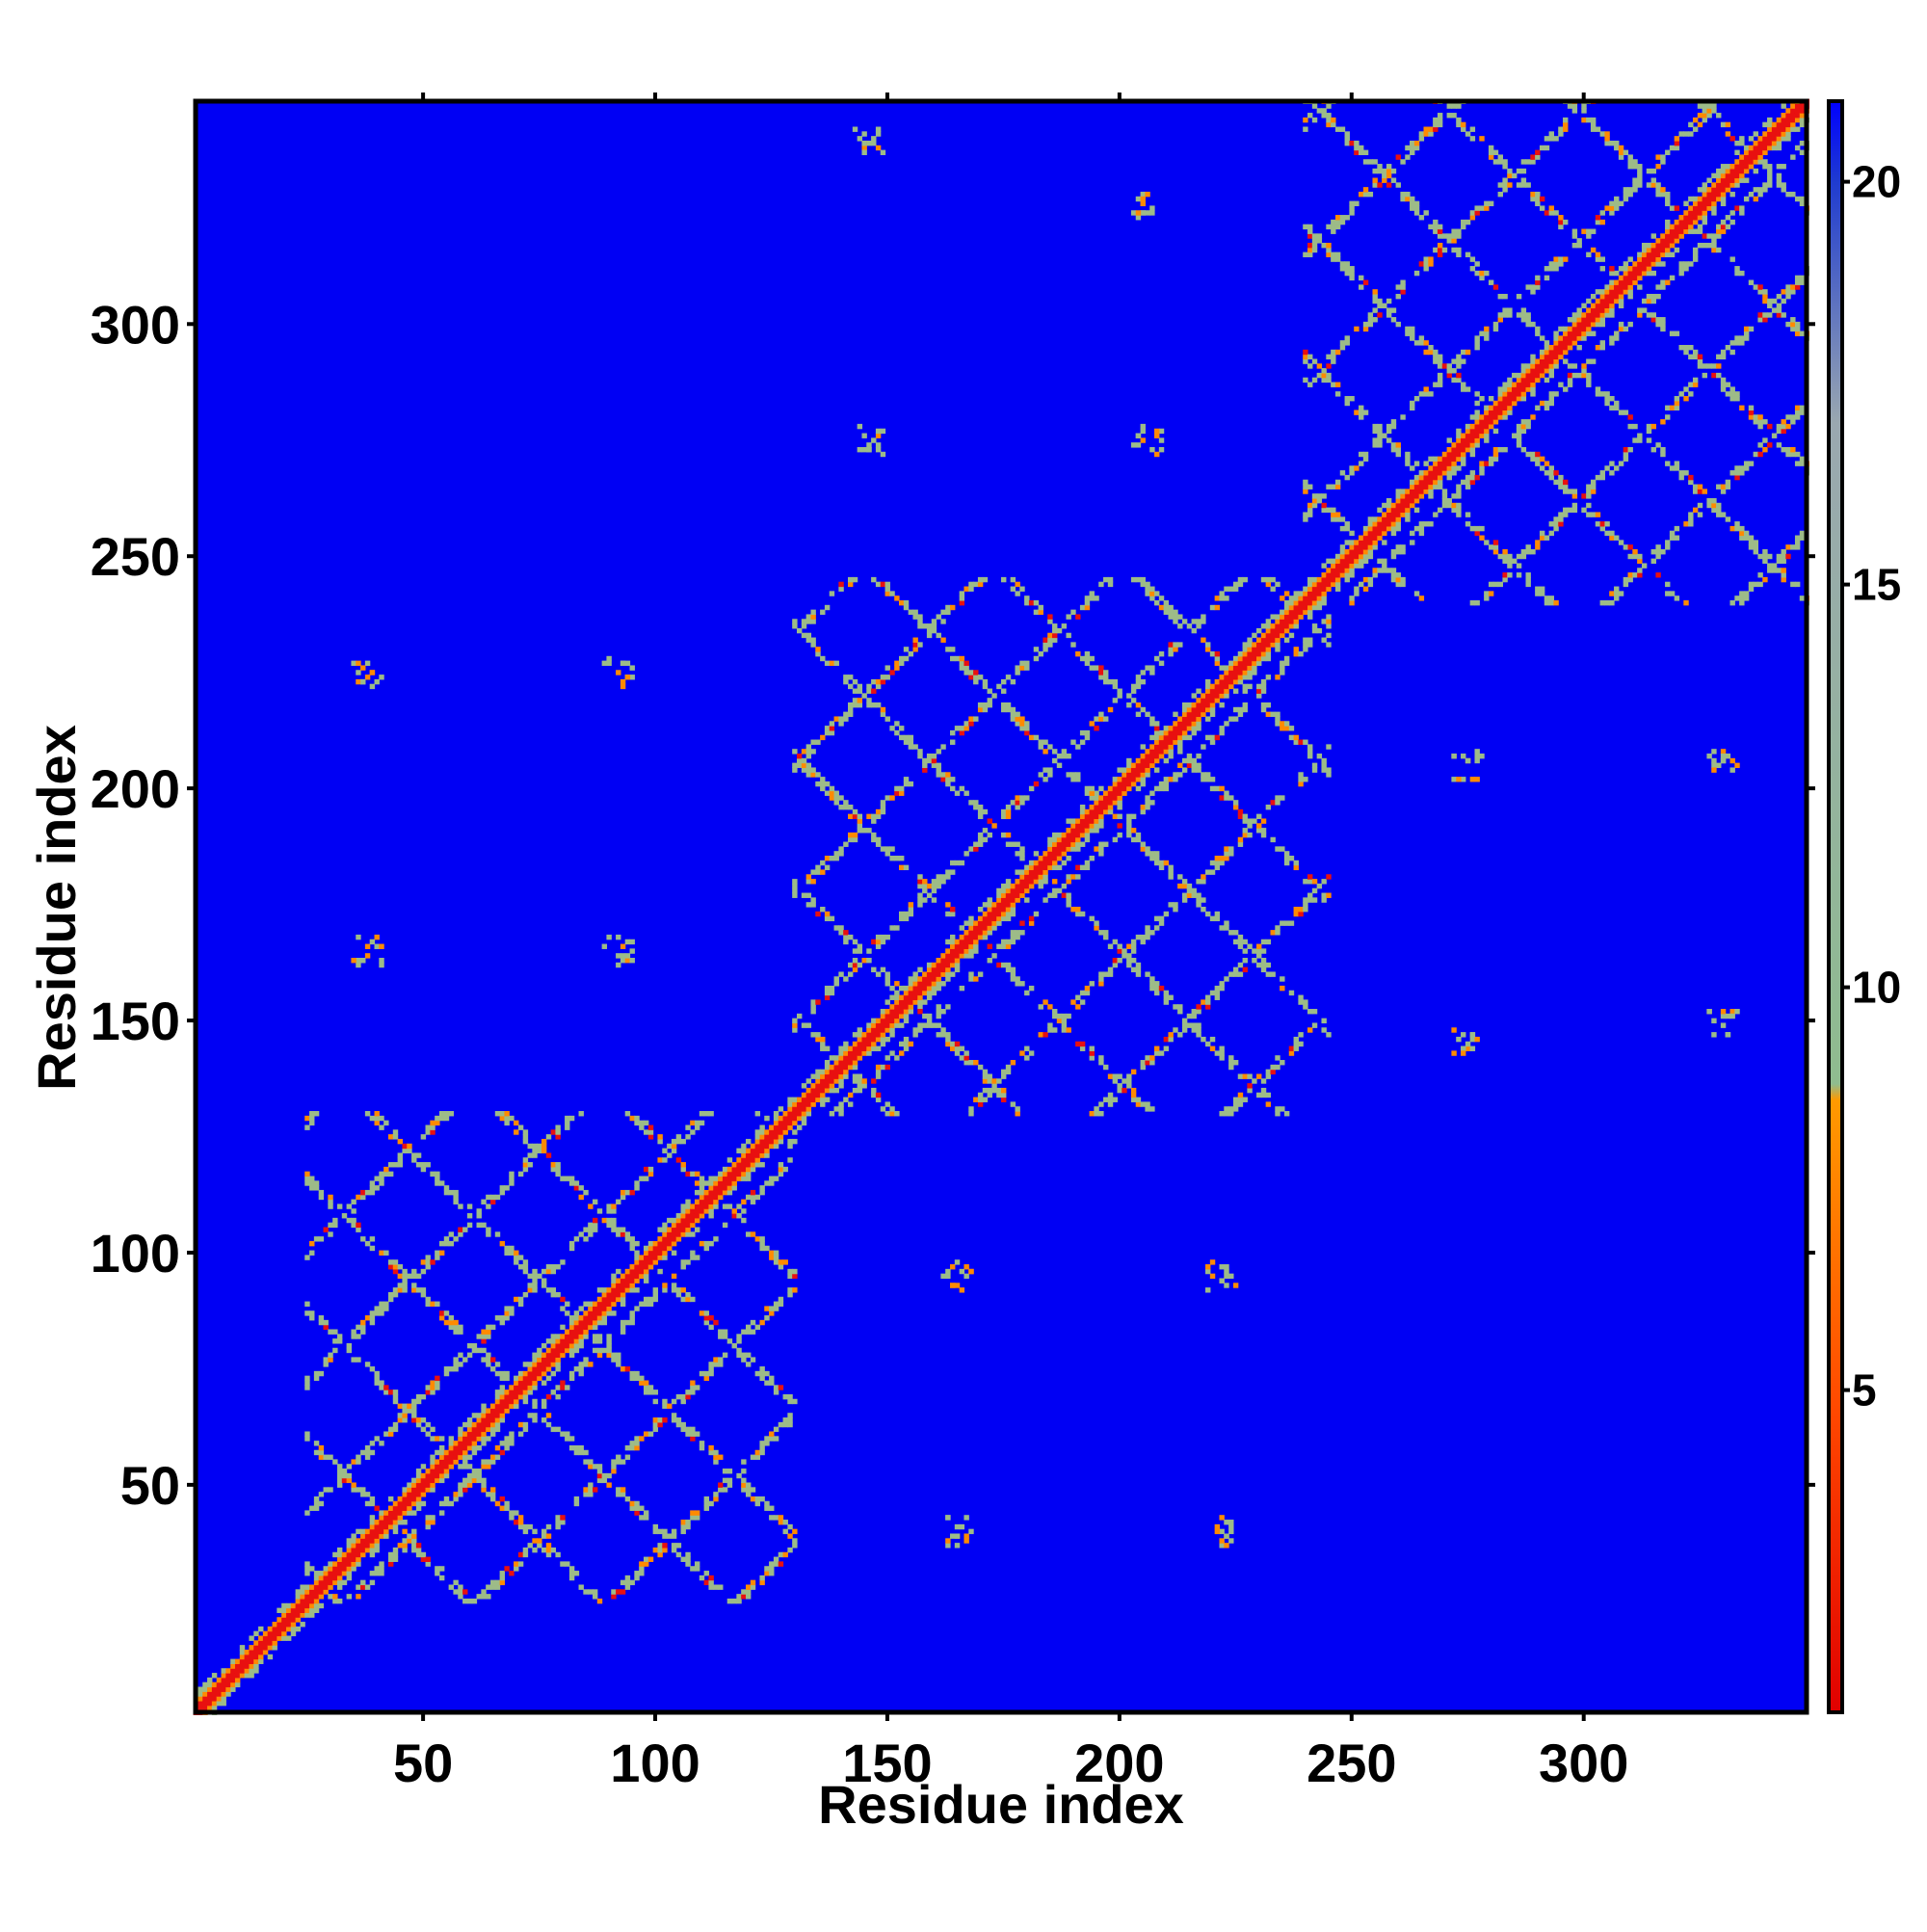 The height and width of the screenshot is (1932, 1927). I want to click on colorbar-tick-label: 10, so click(1876, 988).